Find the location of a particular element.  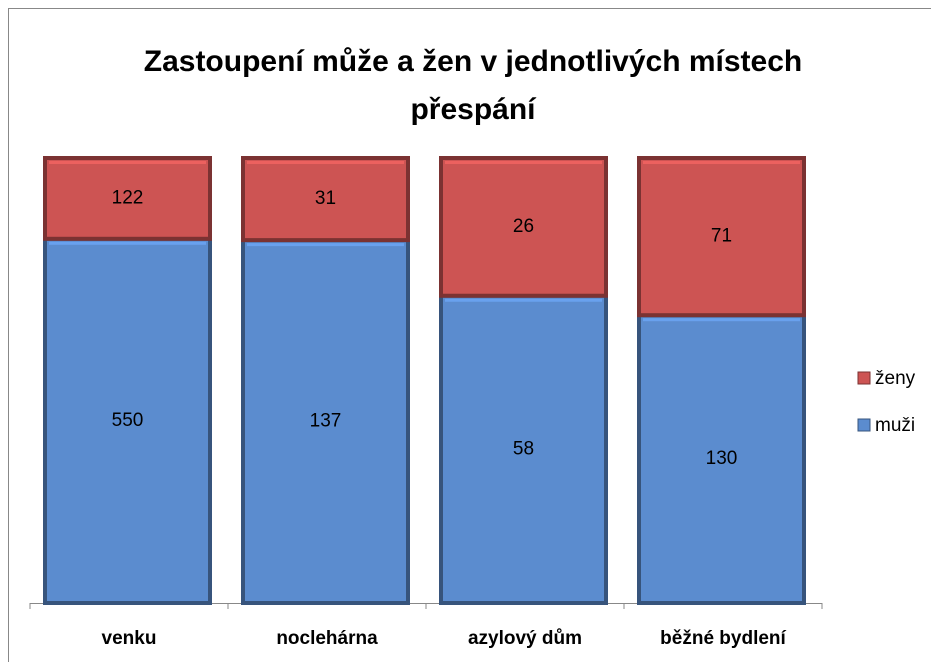

data-label: 26 is located at coordinates (523, 226).